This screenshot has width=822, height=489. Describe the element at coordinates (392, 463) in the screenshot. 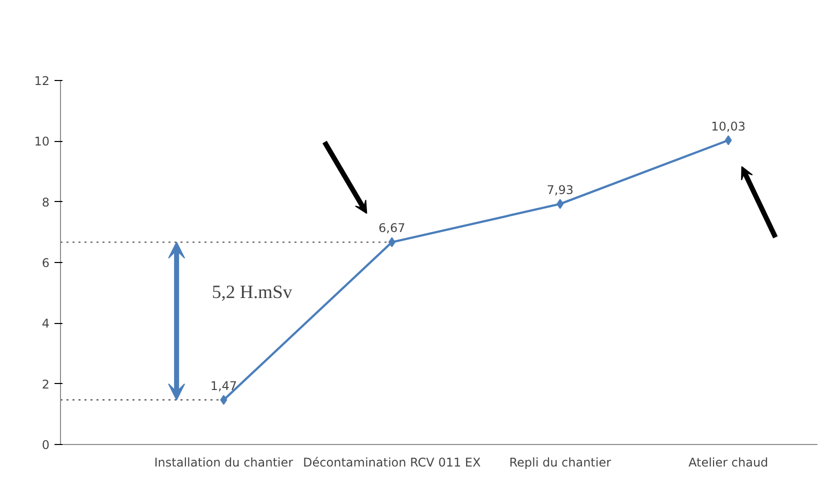

I see `x-tick-label: Décontamination RCV 011 EX` at that location.